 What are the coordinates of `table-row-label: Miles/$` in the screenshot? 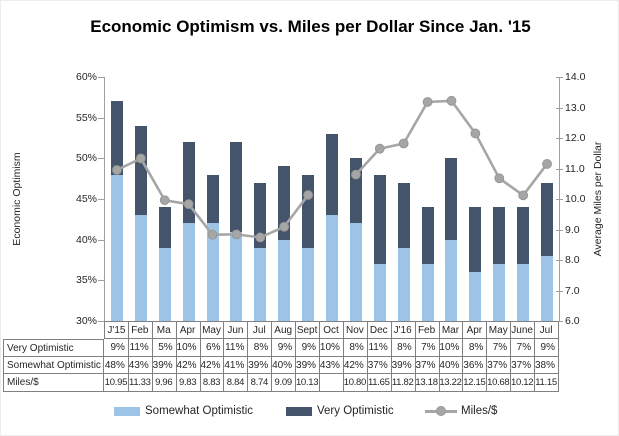 It's located at (53, 383).